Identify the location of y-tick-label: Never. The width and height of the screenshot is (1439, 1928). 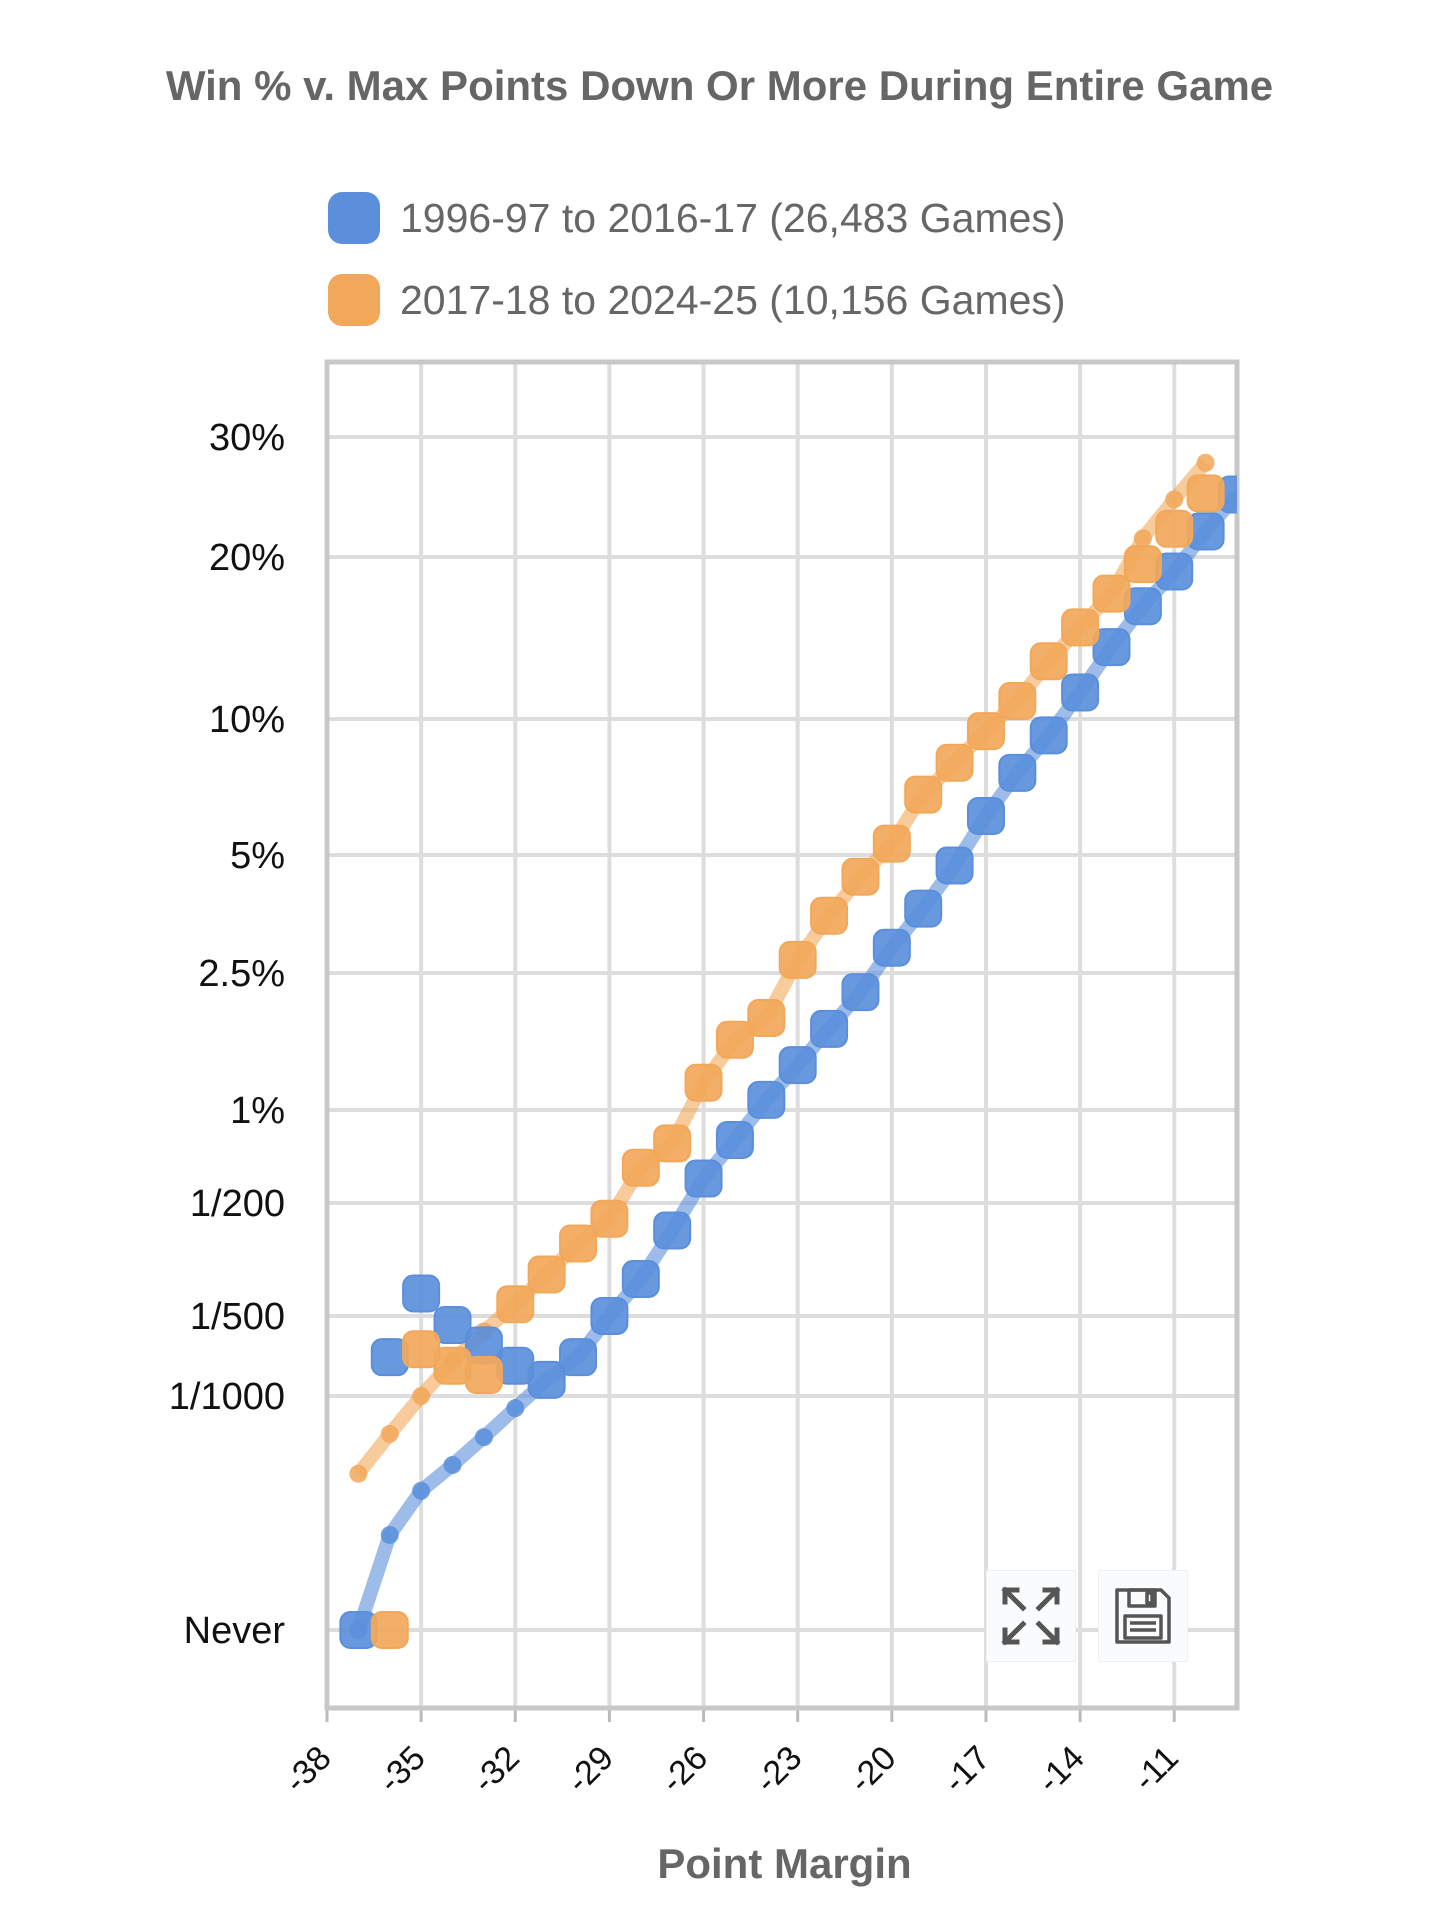
(235, 1631).